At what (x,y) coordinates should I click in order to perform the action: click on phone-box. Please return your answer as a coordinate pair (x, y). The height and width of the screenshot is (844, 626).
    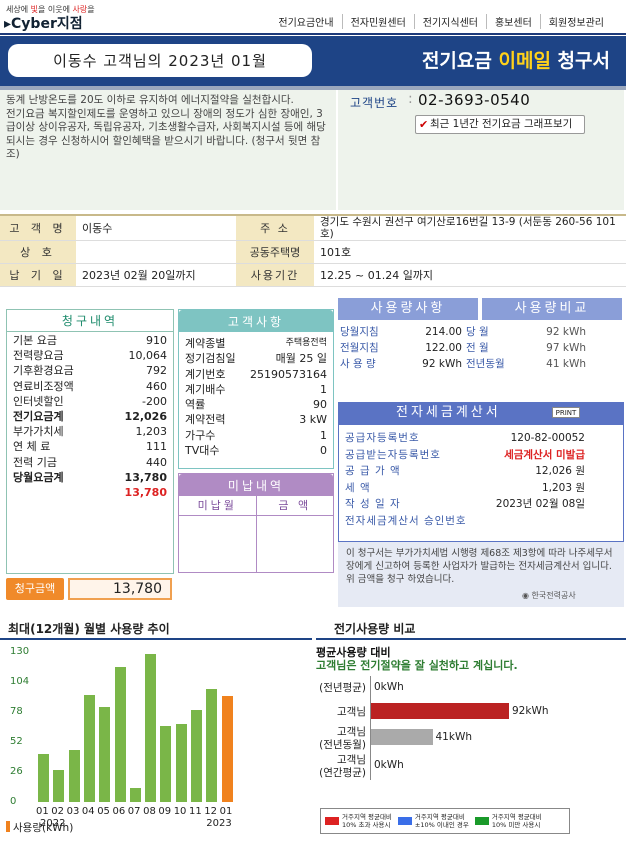
    Looking at the image, I should click on (481, 150).